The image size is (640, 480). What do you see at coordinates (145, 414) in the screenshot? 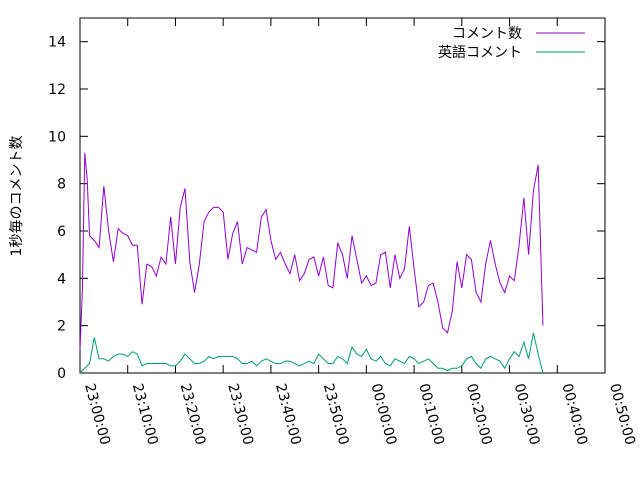
I see `x-tick-label: 23:10:00` at bounding box center [145, 414].